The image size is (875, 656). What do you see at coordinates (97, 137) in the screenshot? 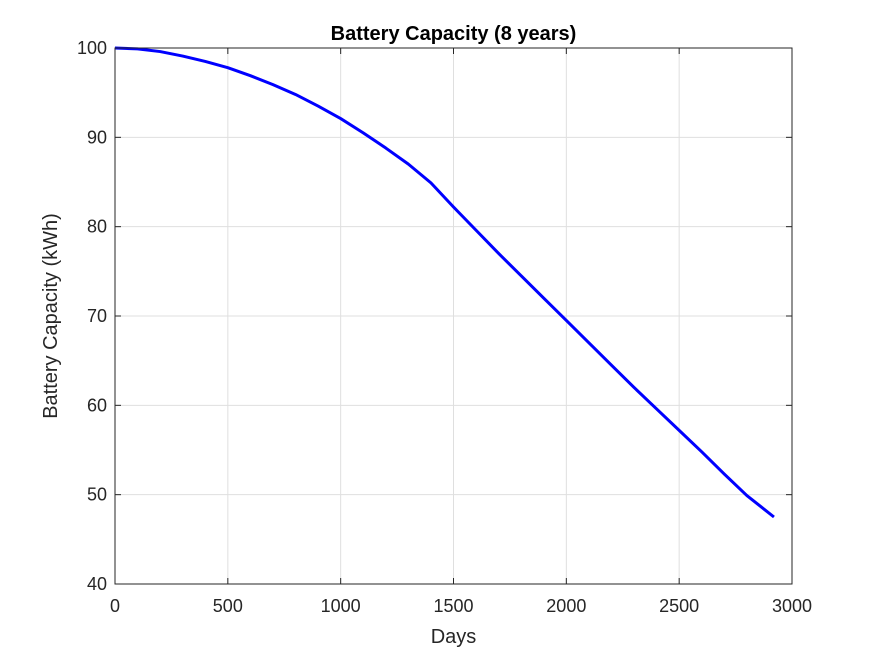
I see `y-tick-label: 90` at bounding box center [97, 137].